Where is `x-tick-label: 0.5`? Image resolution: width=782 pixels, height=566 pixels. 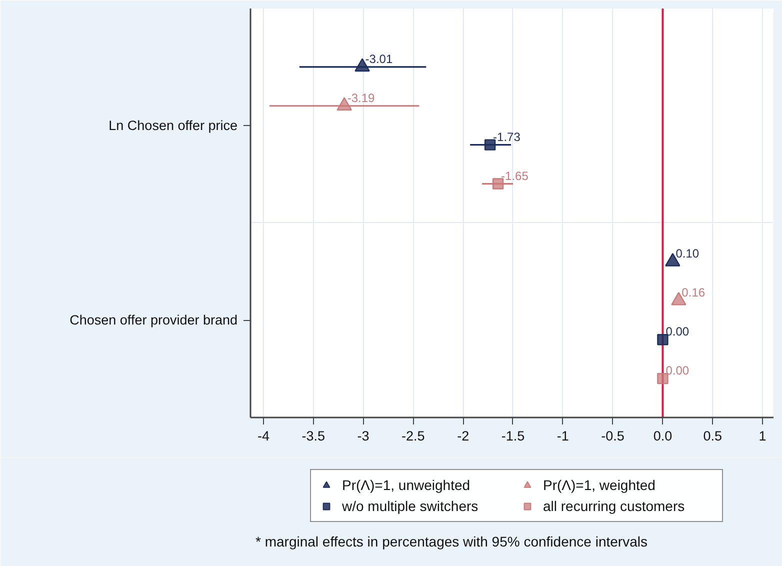
x-tick-label: 0.5 is located at coordinates (712, 436).